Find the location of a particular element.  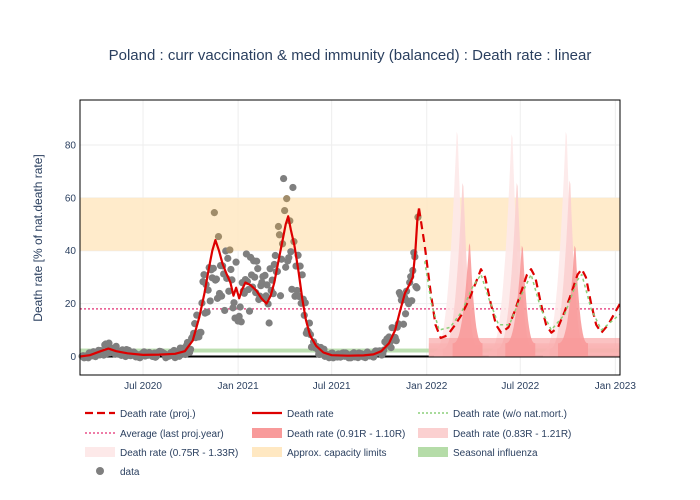

legend-item-wo: Death rate (w/o nat.mort.) is located at coordinates (492, 414).